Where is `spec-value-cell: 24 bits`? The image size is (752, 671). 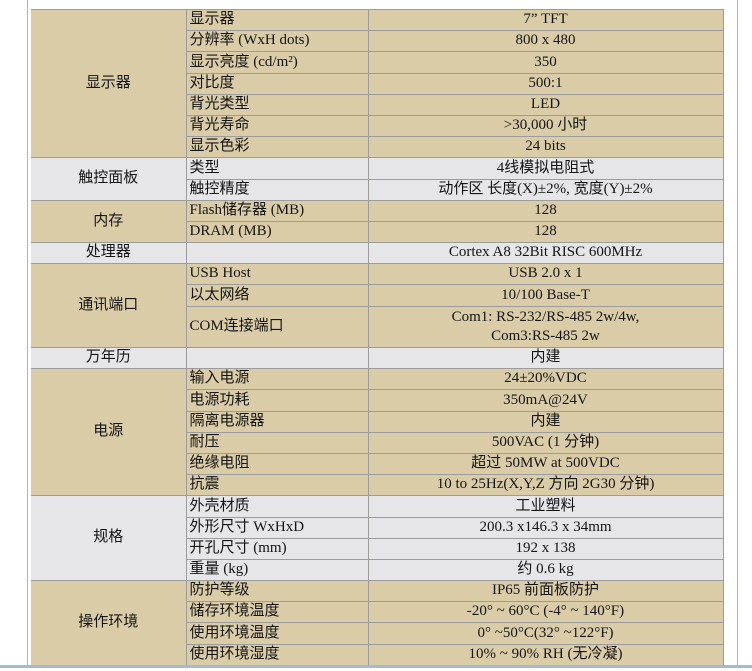 spec-value-cell: 24 bits is located at coordinates (545, 147).